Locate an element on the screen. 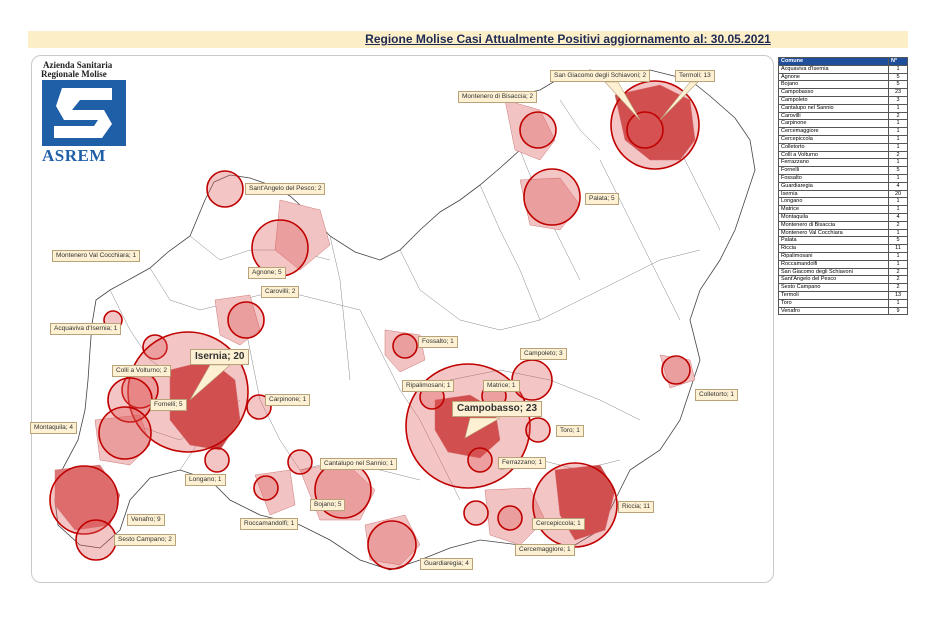 This screenshot has width=926, height=618. map-label: Ferrazzano; 1 is located at coordinates (522, 463).